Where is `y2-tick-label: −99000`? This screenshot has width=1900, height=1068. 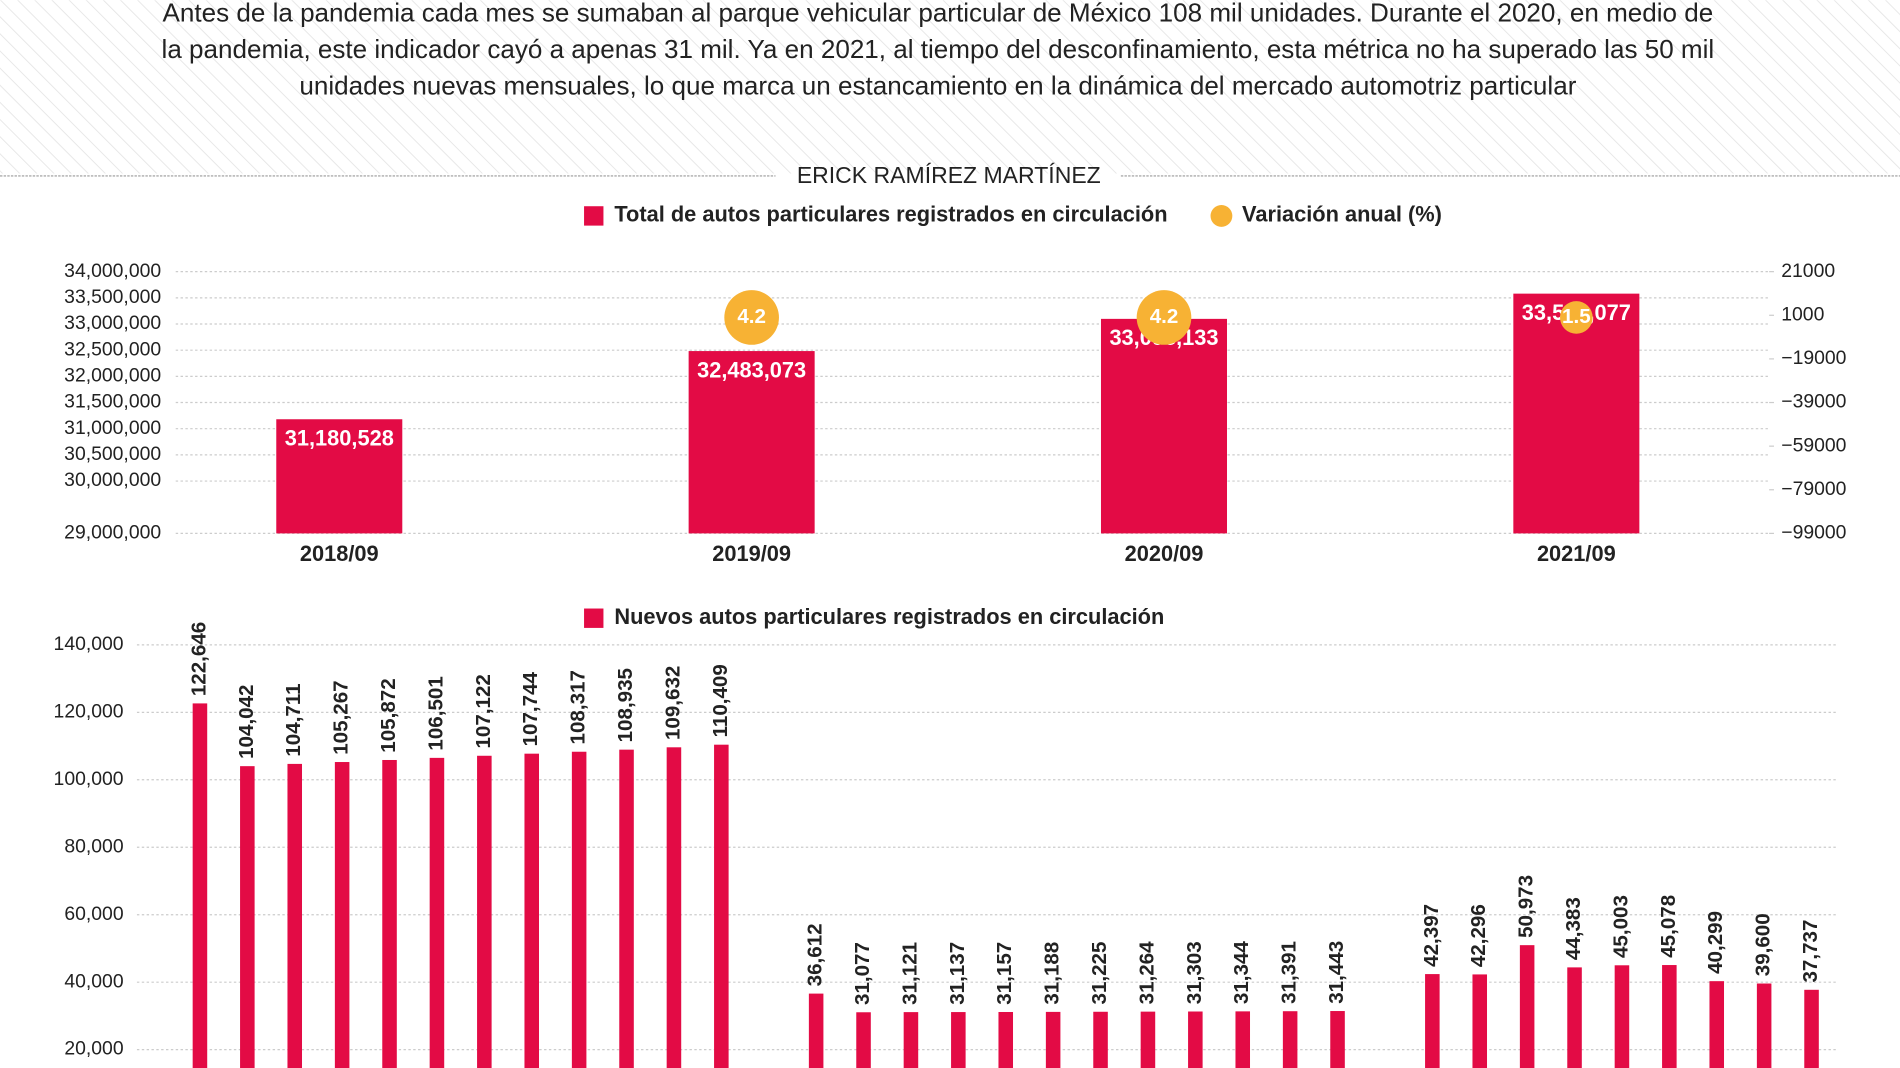
y2-tick-label: −99000 is located at coordinates (1813, 533).